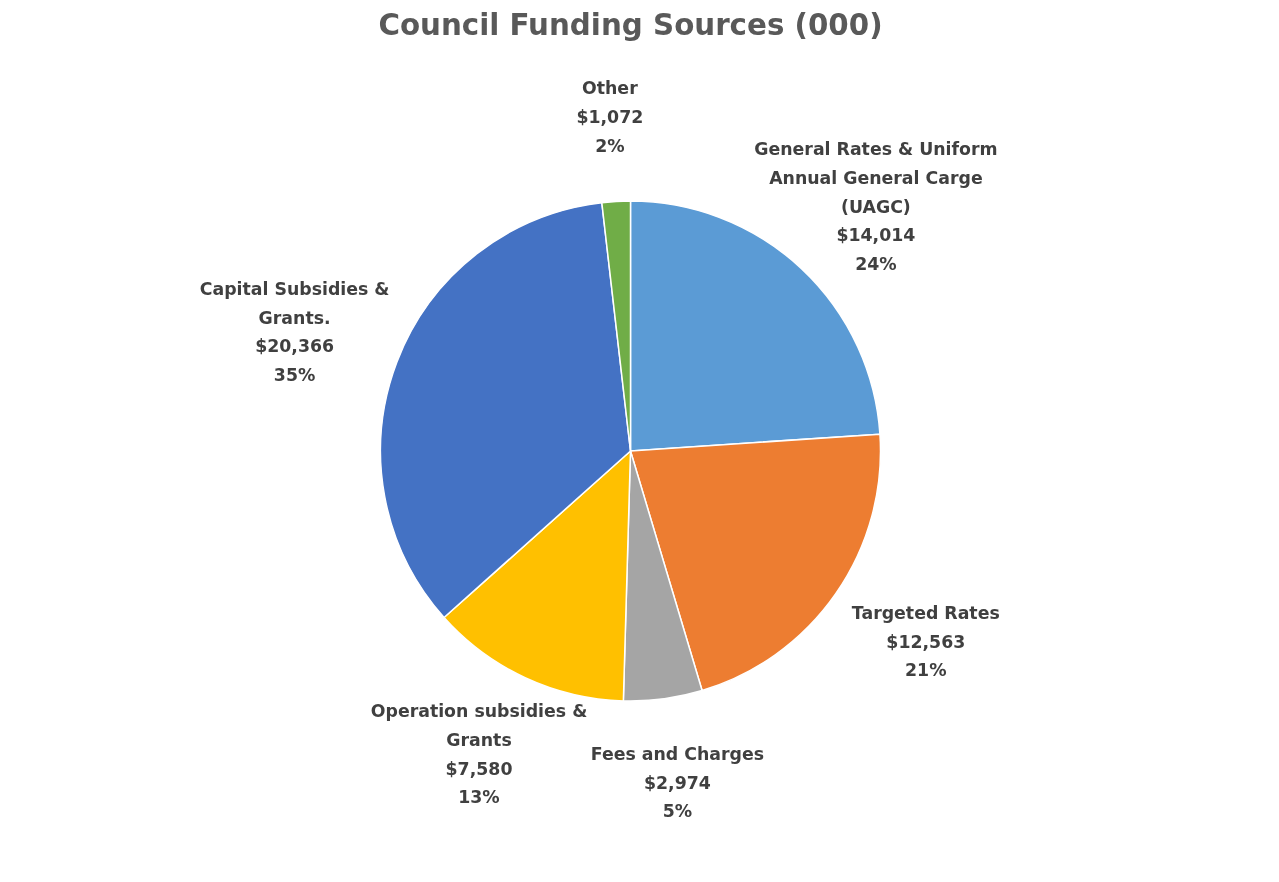 Image resolution: width=1279 pixels, height=882 pixels. What do you see at coordinates (630, 24) in the screenshot?
I see `chart-title: Council Funding Sources (000)` at bounding box center [630, 24].